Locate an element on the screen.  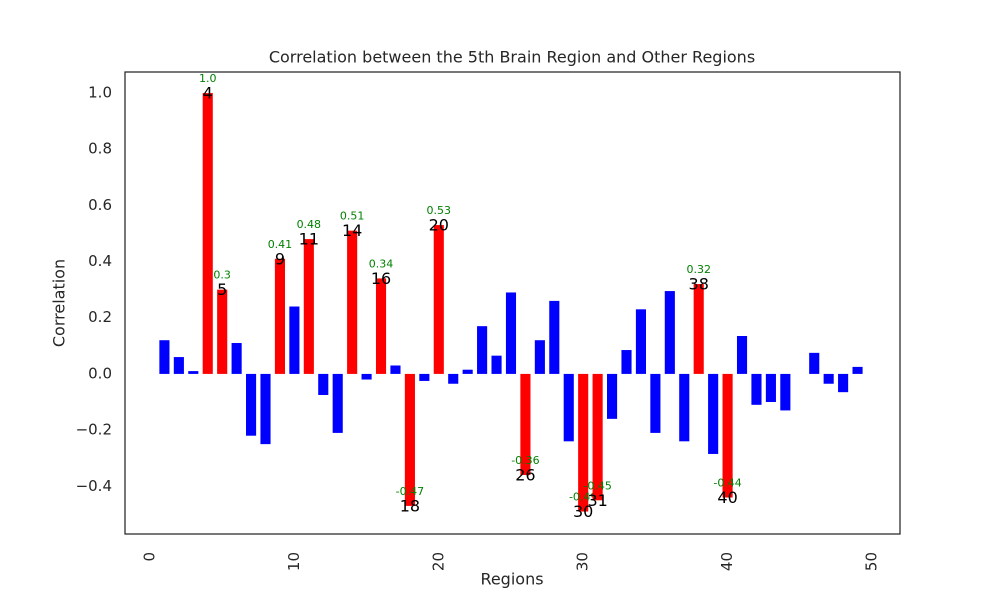
value-label: 0.34 is located at coordinates (381, 263).